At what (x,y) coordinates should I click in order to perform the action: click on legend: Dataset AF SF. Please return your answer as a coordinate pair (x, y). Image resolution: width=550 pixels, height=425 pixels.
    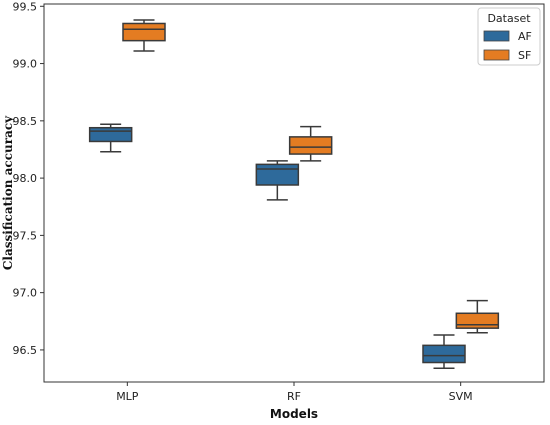
    Looking at the image, I should click on (509, 36).